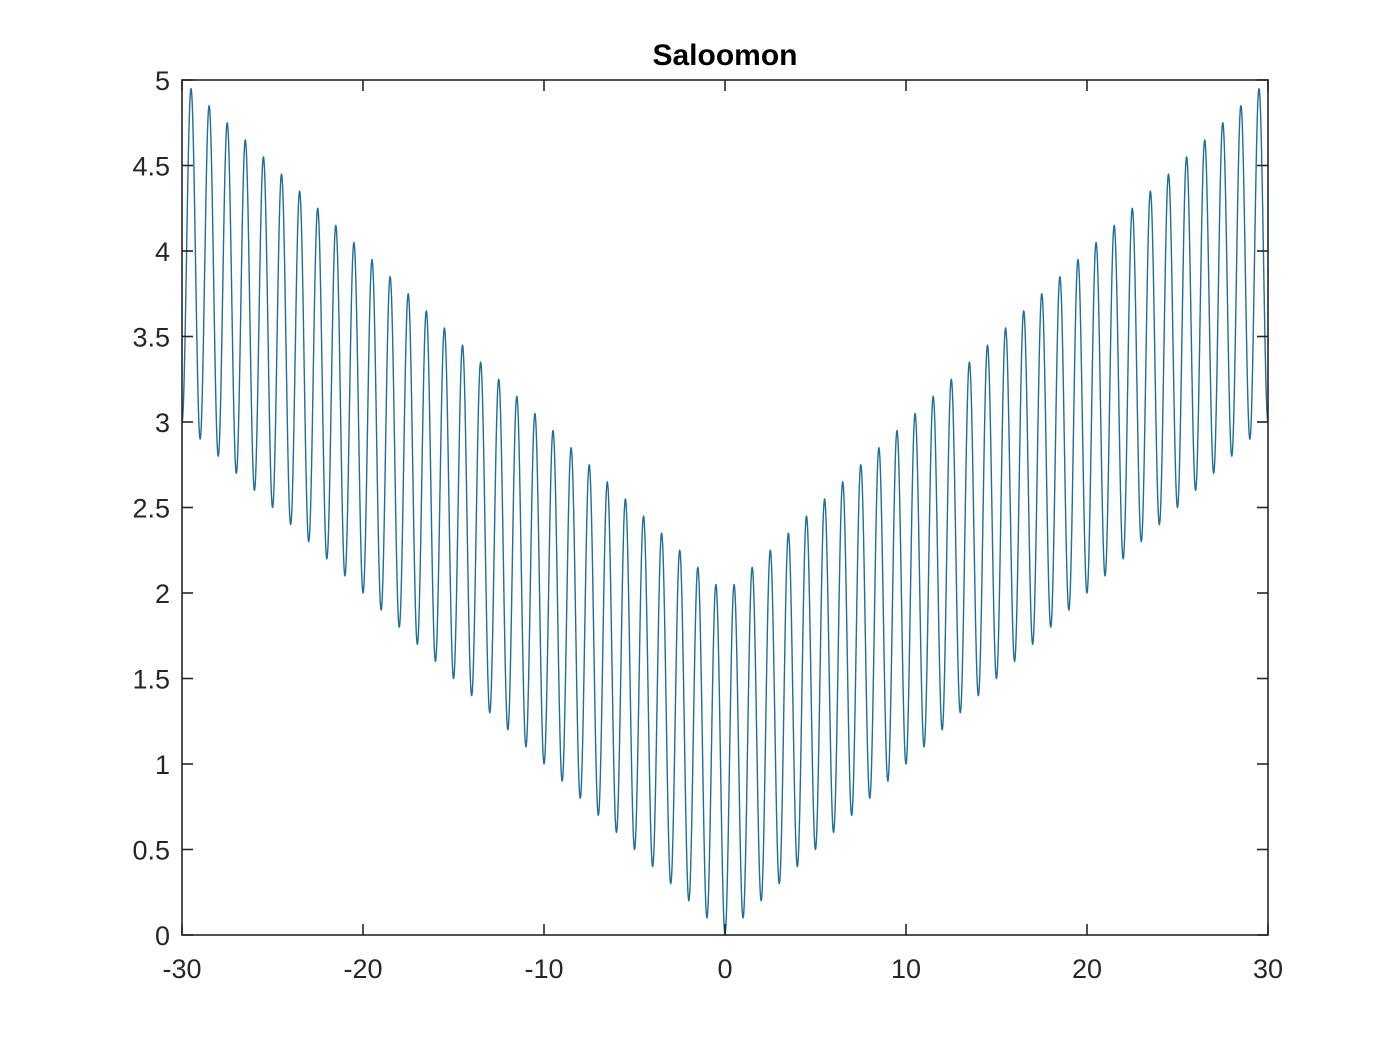  What do you see at coordinates (151, 338) in the screenshot?
I see `y-tick-label: 3.5` at bounding box center [151, 338].